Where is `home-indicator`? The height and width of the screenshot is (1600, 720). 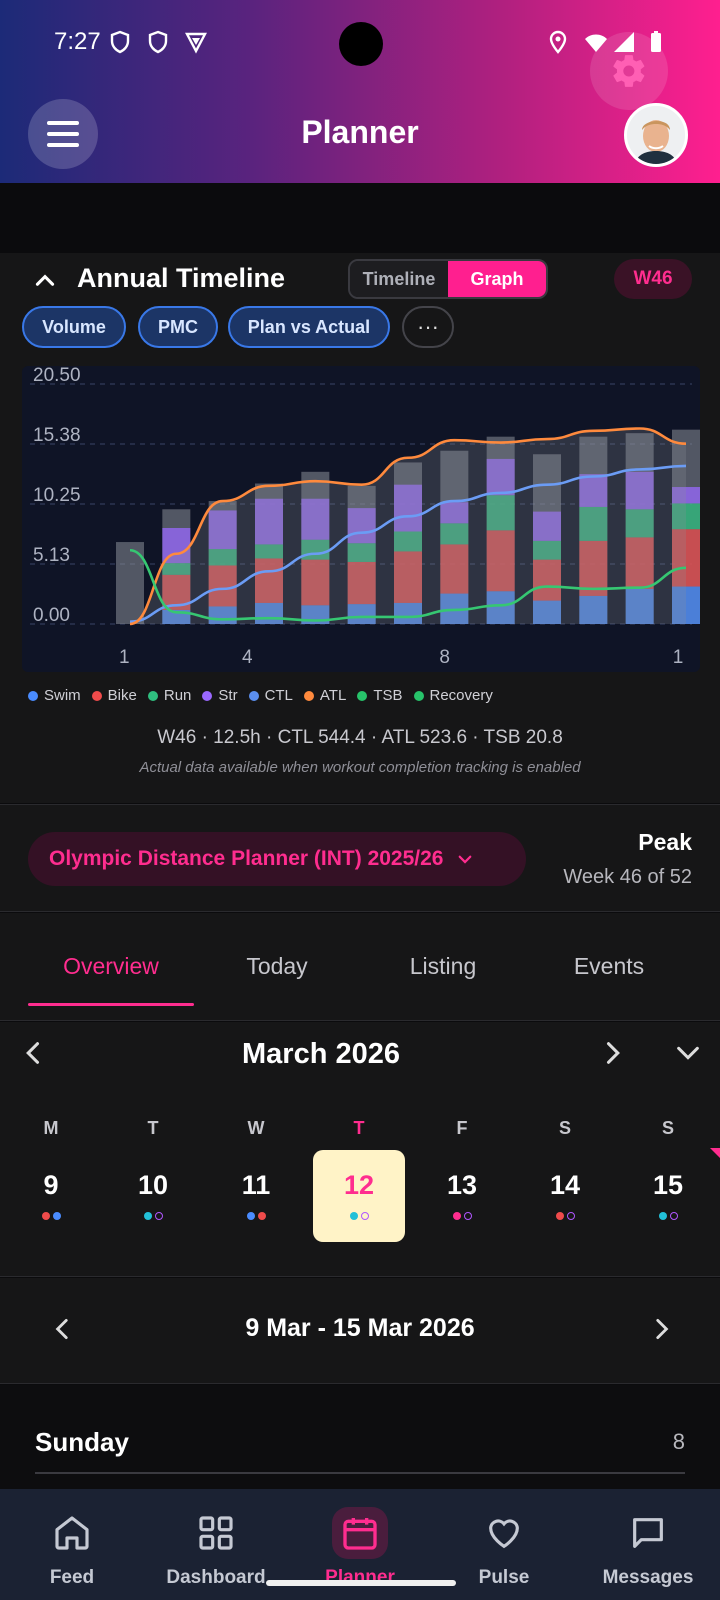
home-indicator is located at coordinates (361, 1583).